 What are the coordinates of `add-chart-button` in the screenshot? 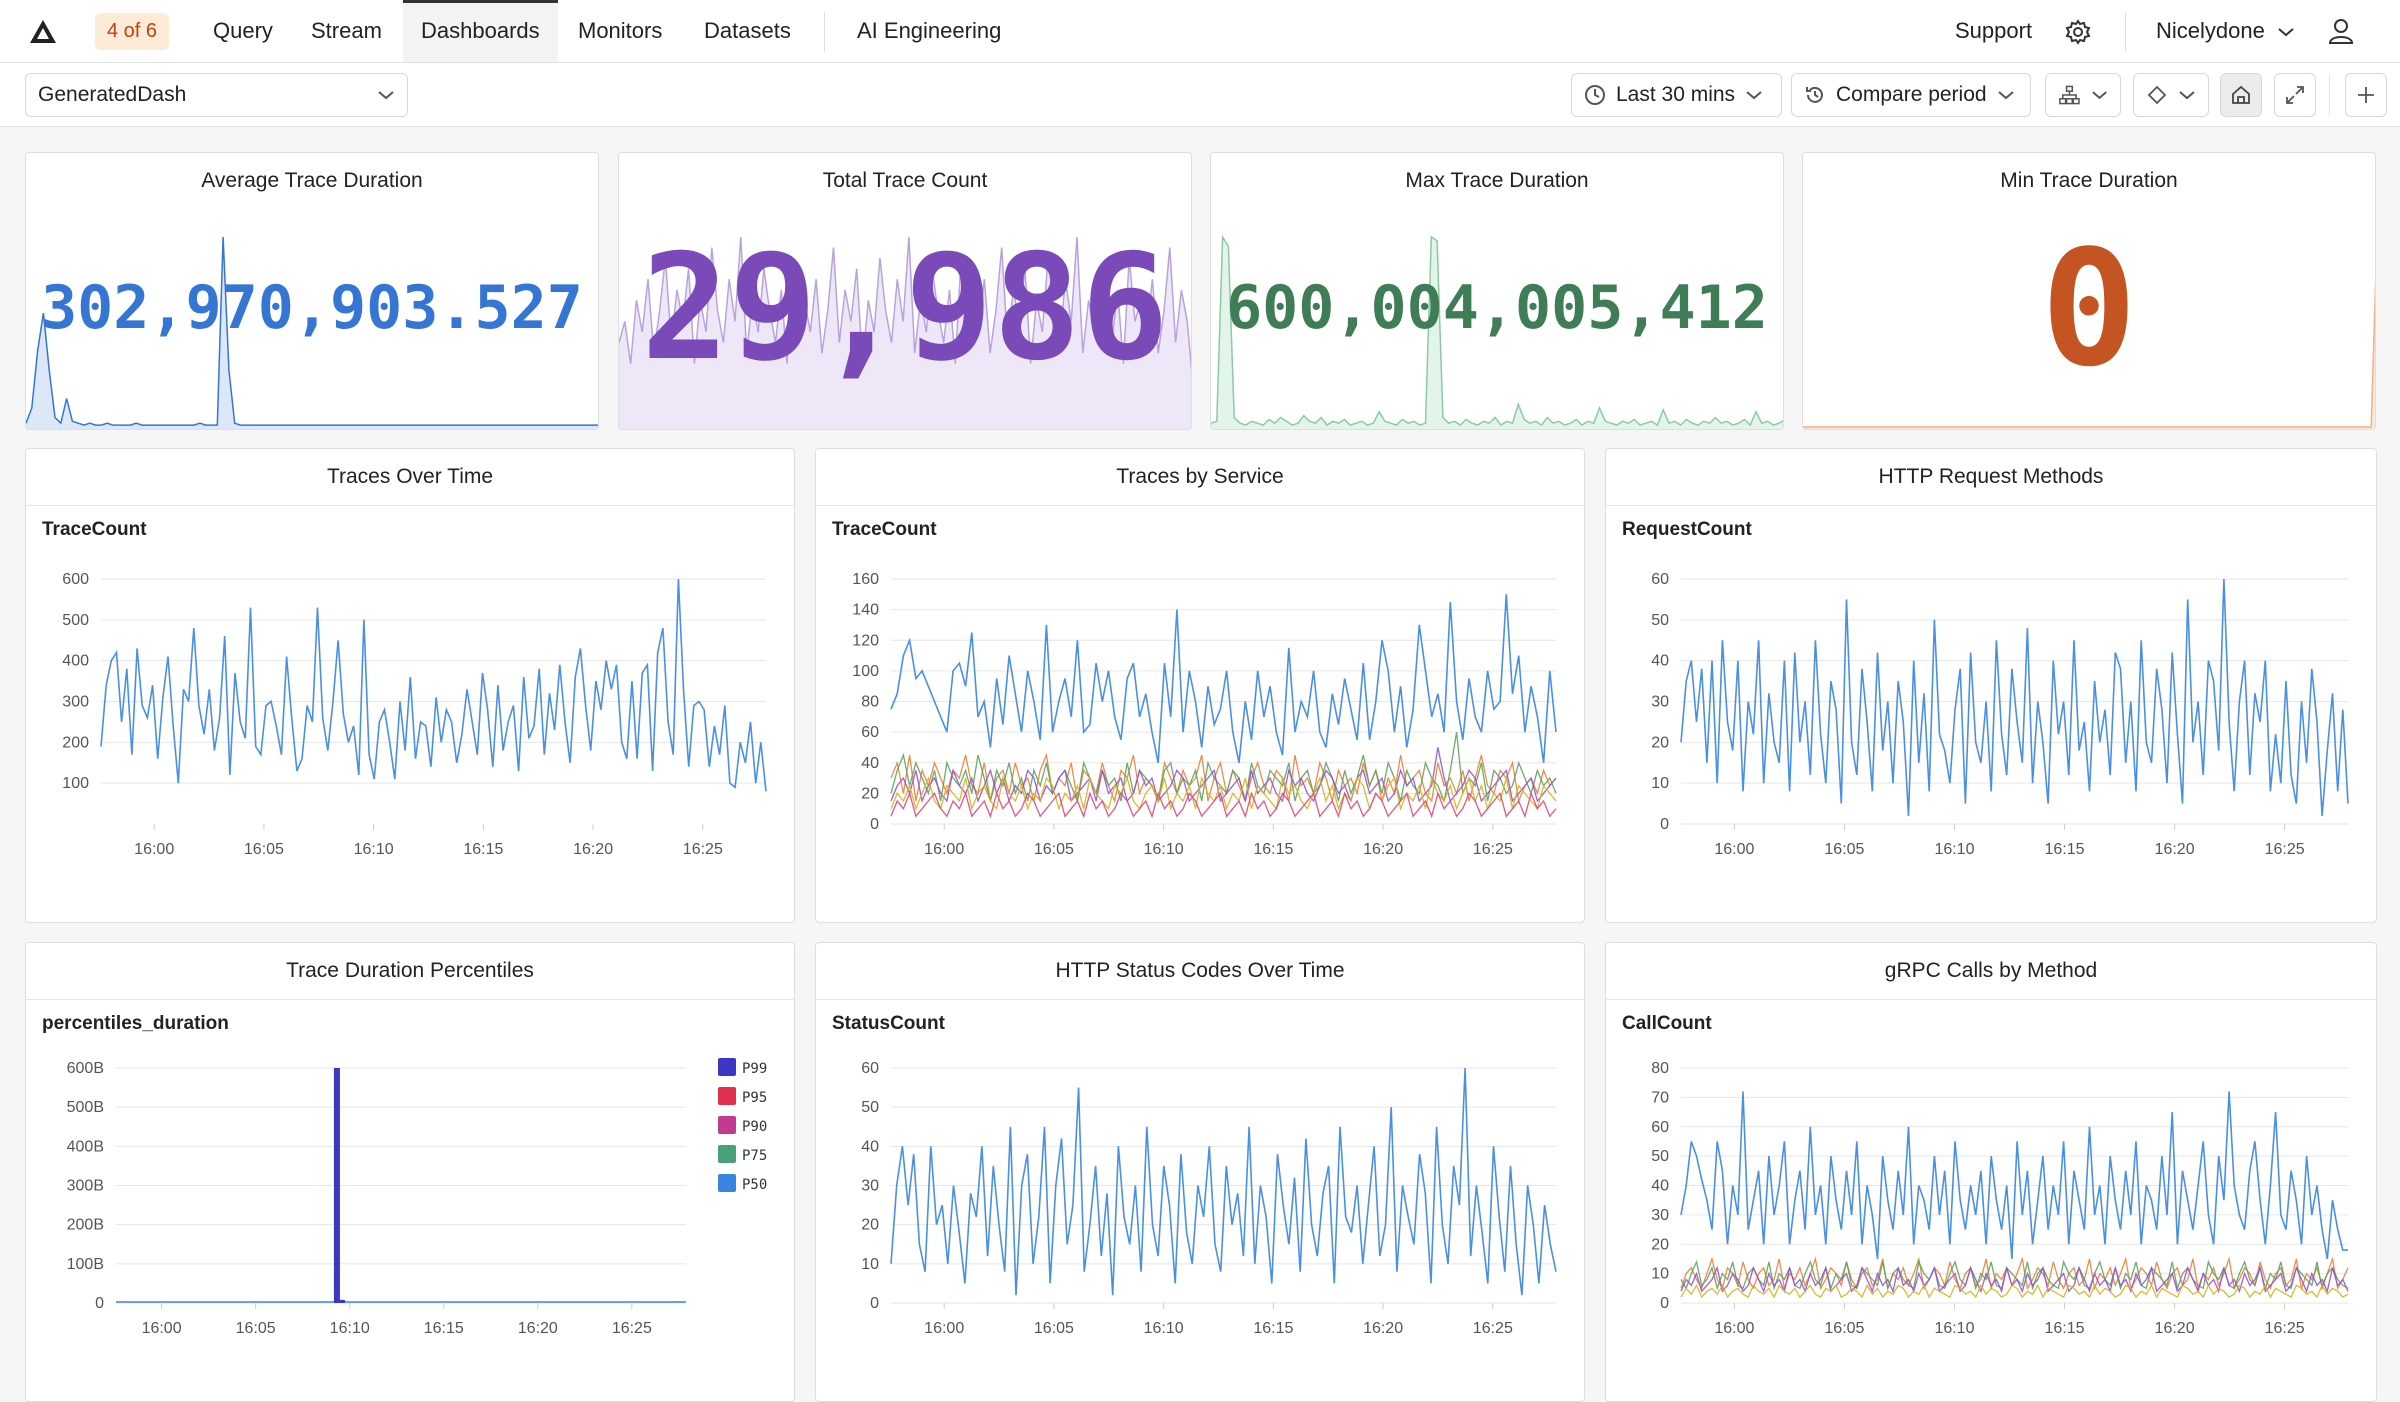 It's located at (2366, 95).